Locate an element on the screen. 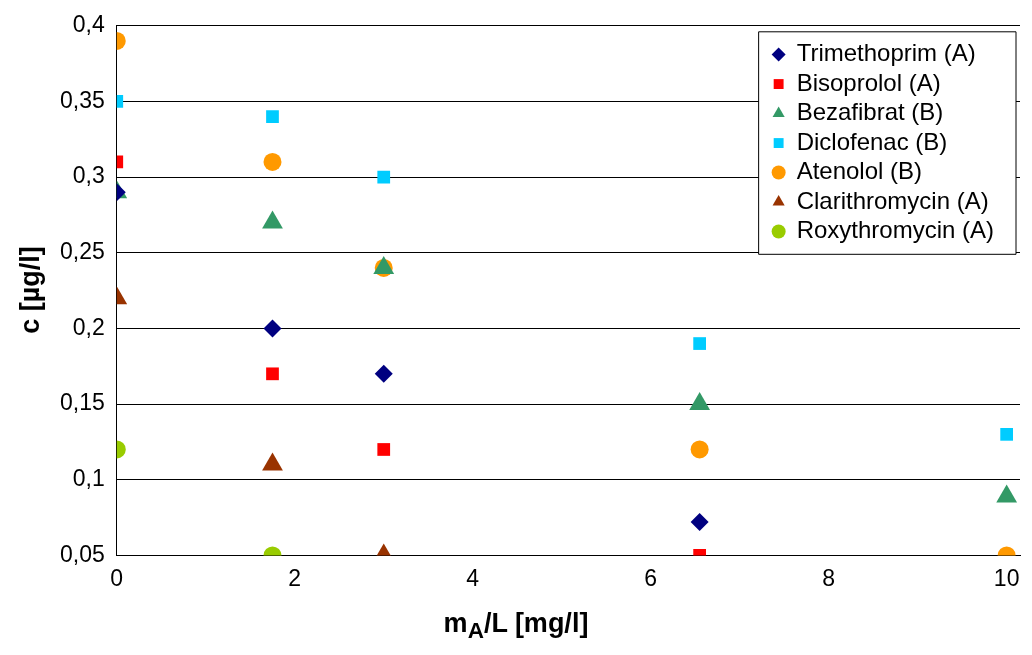 The image size is (1032, 655). y-tick-label: 0,35 is located at coordinates (82, 99).